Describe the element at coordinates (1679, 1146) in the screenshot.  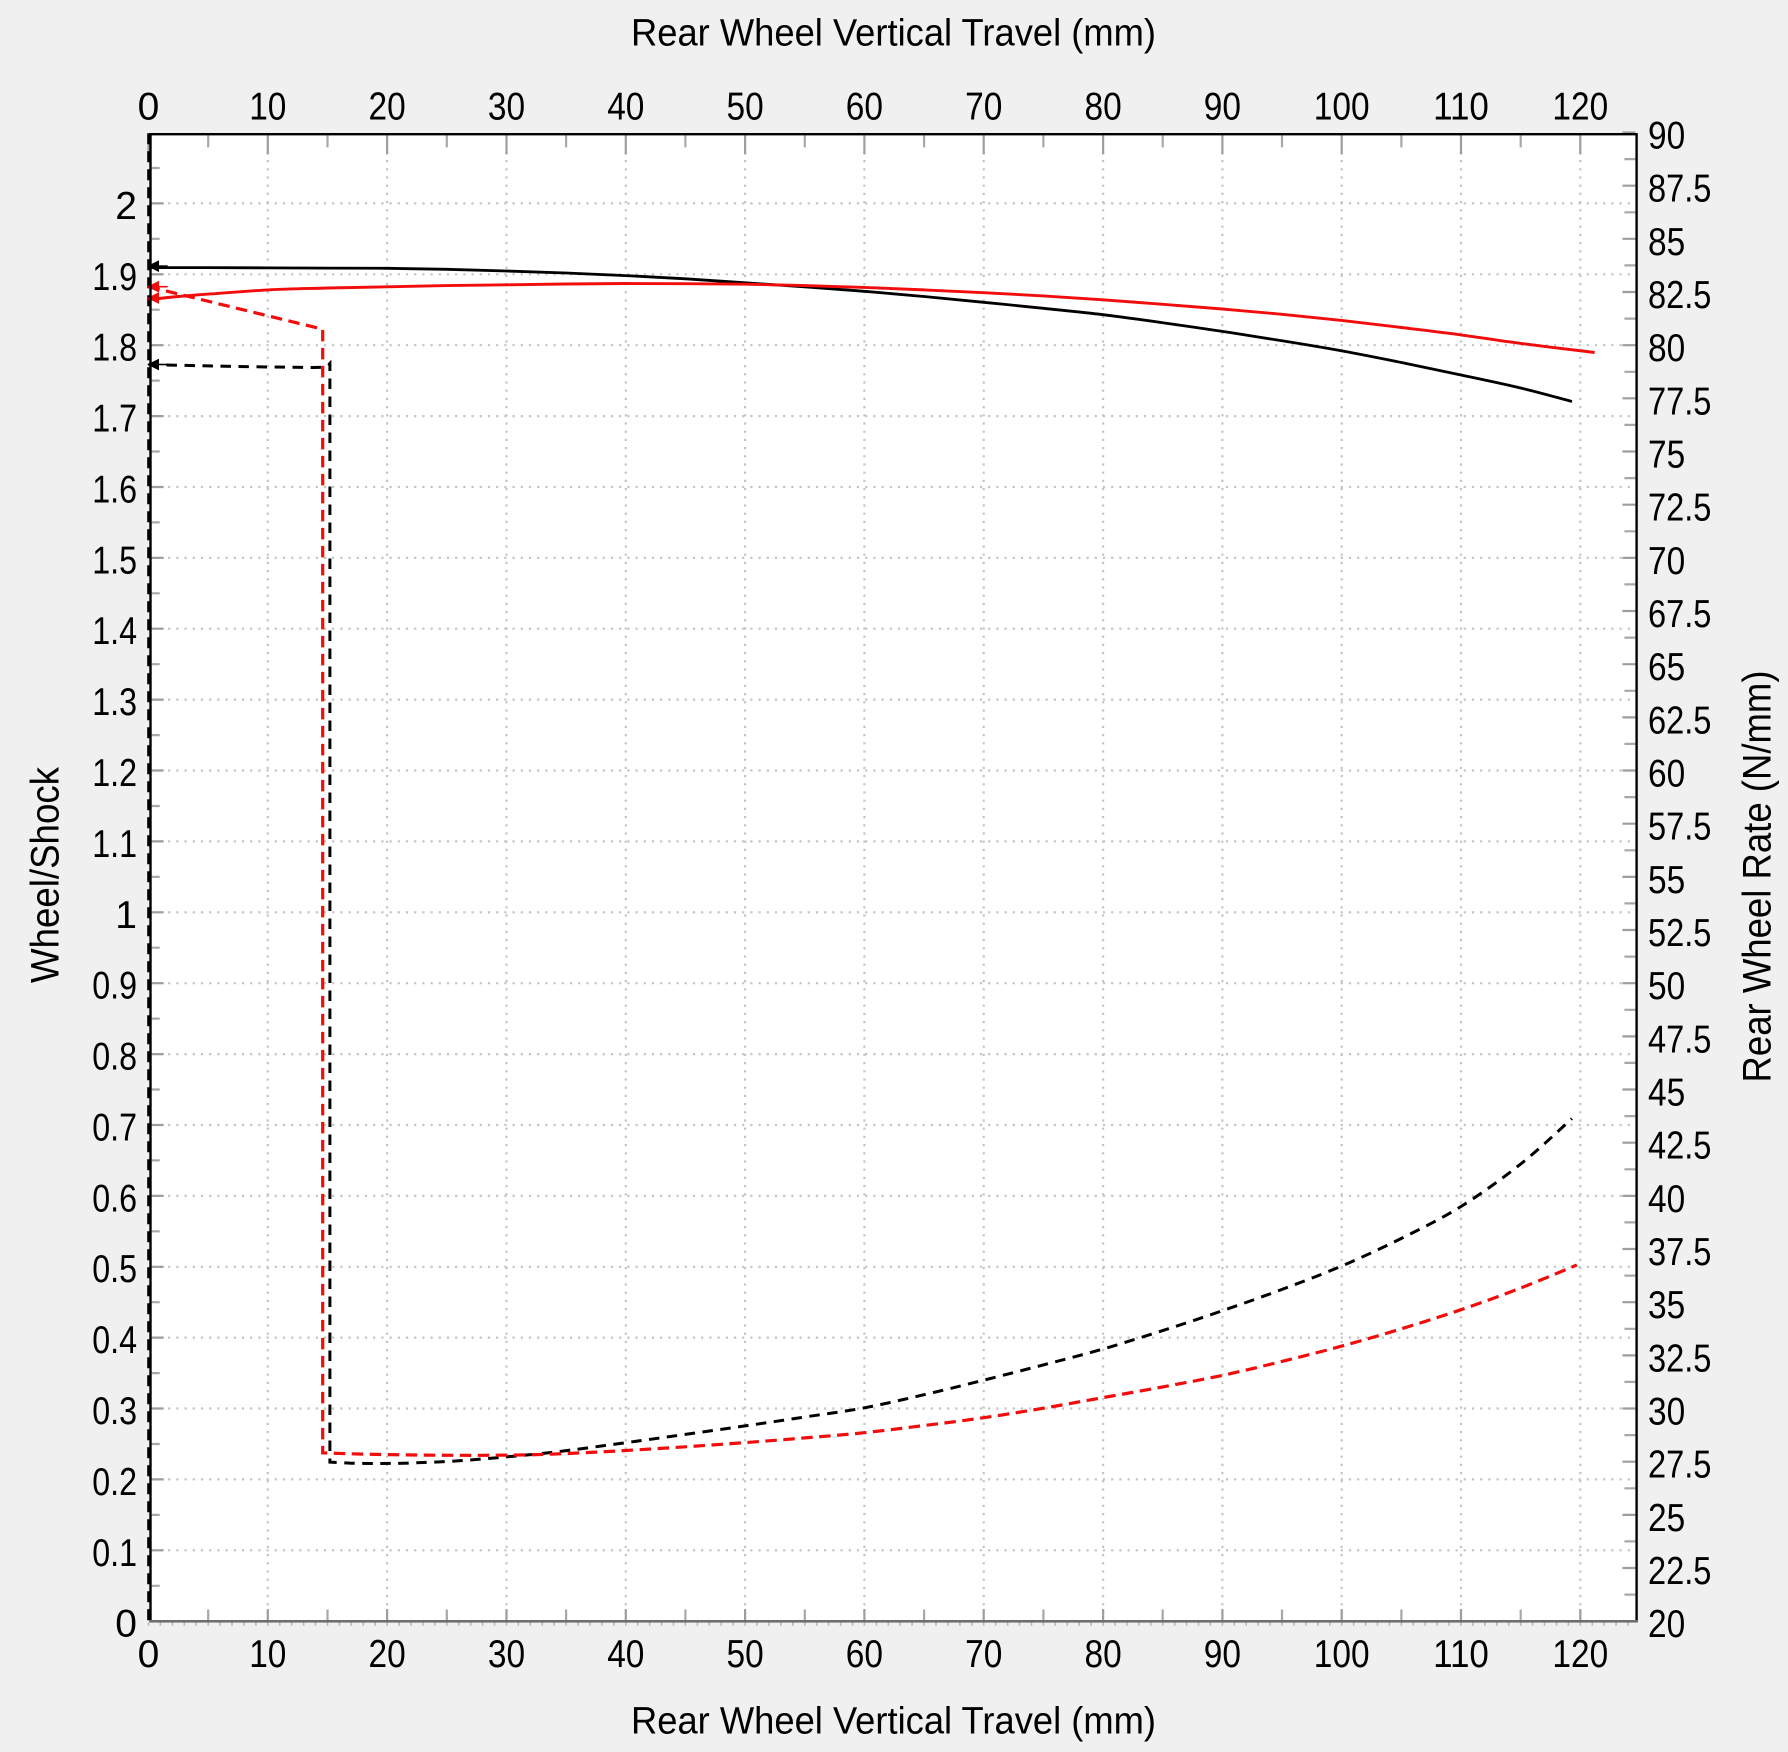
I see `svg-text: 42.5` at that location.